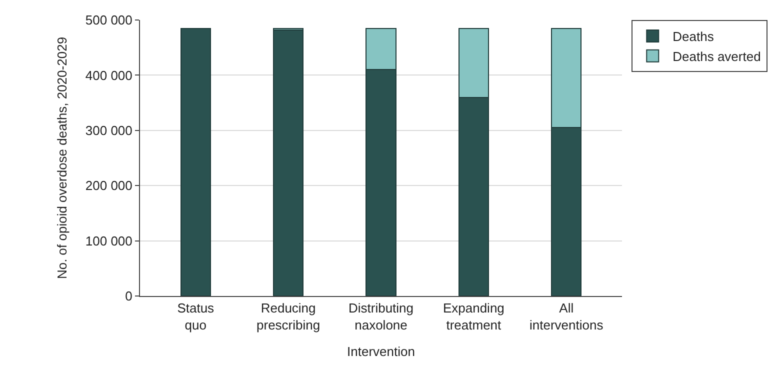 The width and height of the screenshot is (780, 369). What do you see at coordinates (693, 36) in the screenshot?
I see `legend-label: Deaths` at bounding box center [693, 36].